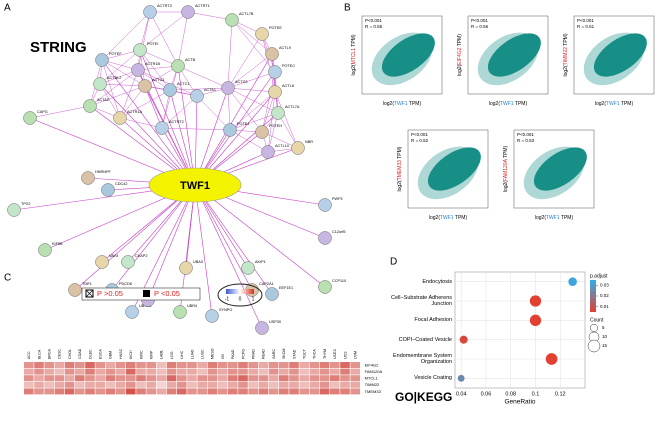  I want to click on column-label: READ, so click(264, 354).